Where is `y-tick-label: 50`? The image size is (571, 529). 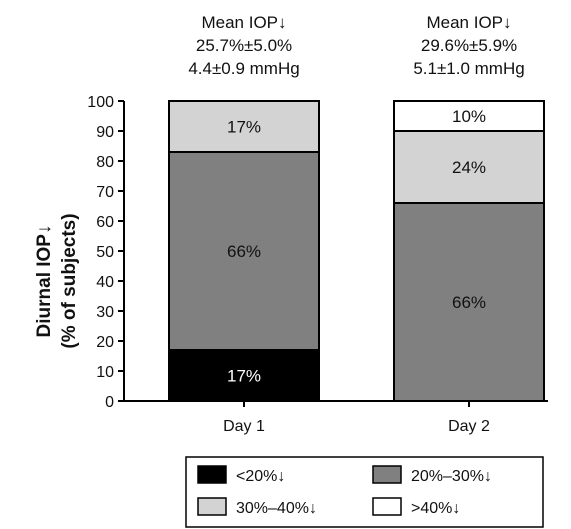
y-tick-label: 50 is located at coordinates (105, 252).